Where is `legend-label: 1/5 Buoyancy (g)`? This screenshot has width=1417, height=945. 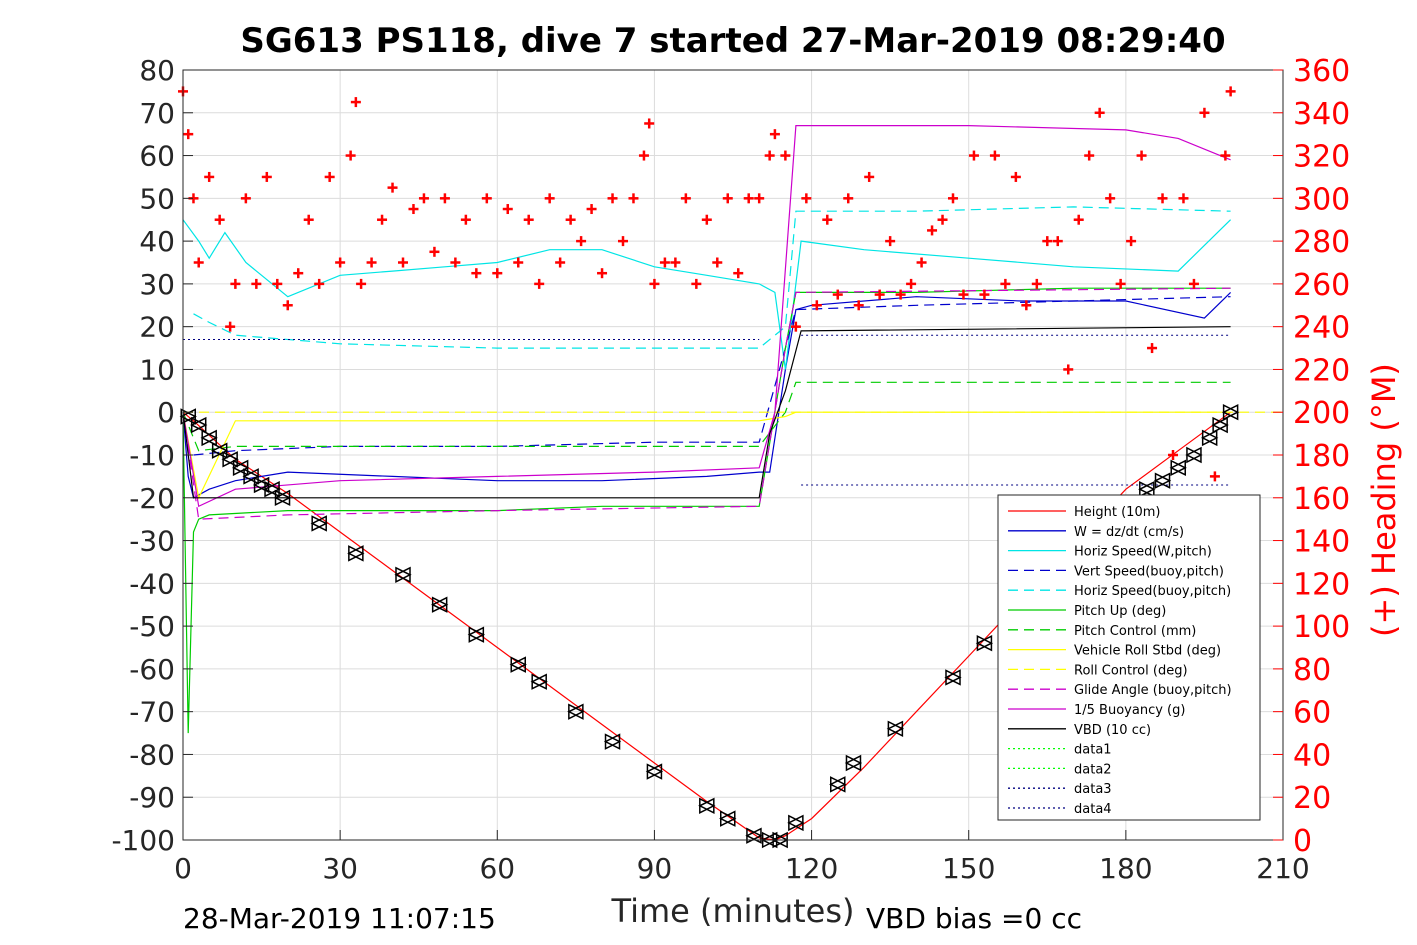
legend-label: 1/5 Buoyancy (g) is located at coordinates (1129, 710).